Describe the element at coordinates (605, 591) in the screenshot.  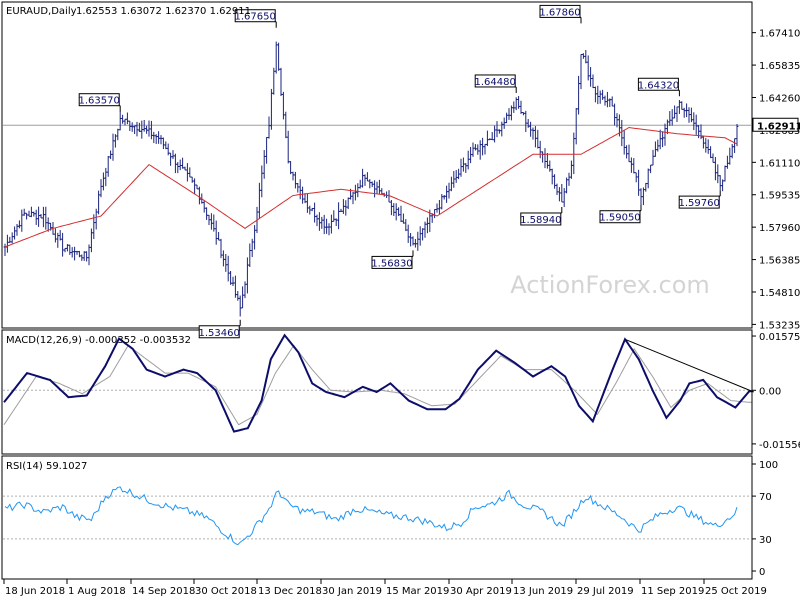
I see `x-tick-label: 29 Jul 2019` at that location.